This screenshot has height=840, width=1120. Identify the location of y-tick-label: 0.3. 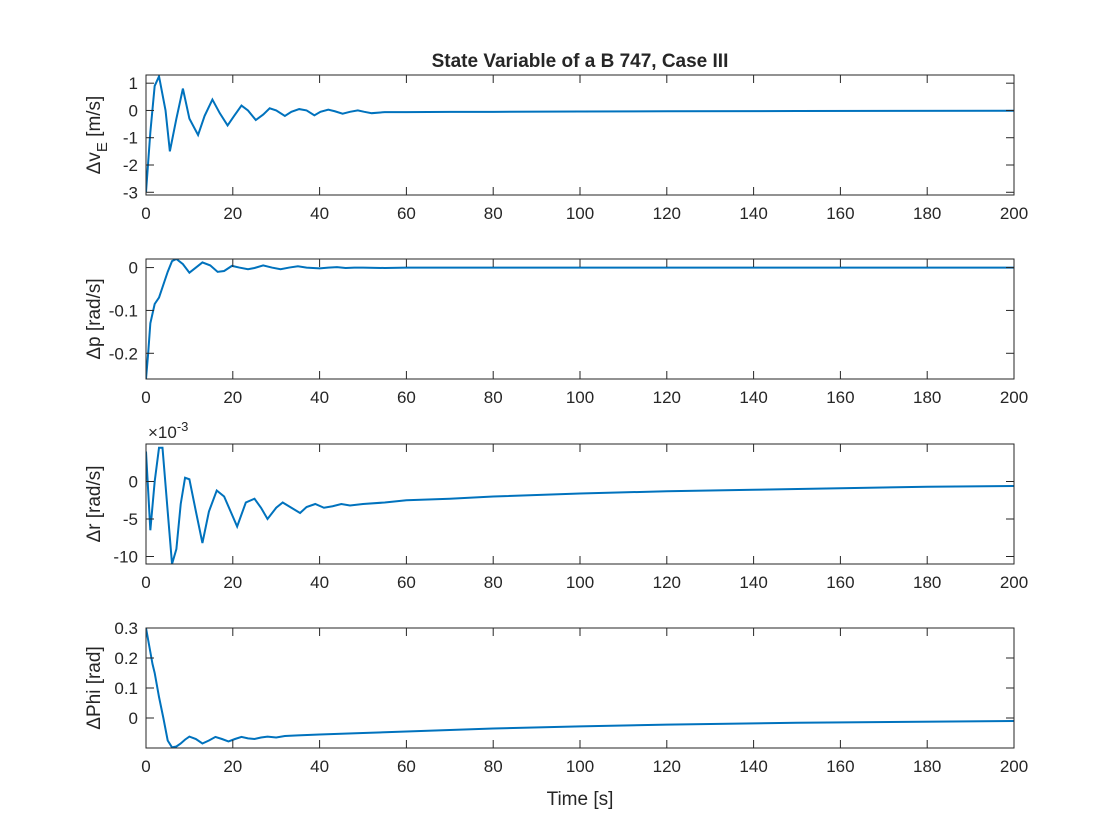
(126, 628).